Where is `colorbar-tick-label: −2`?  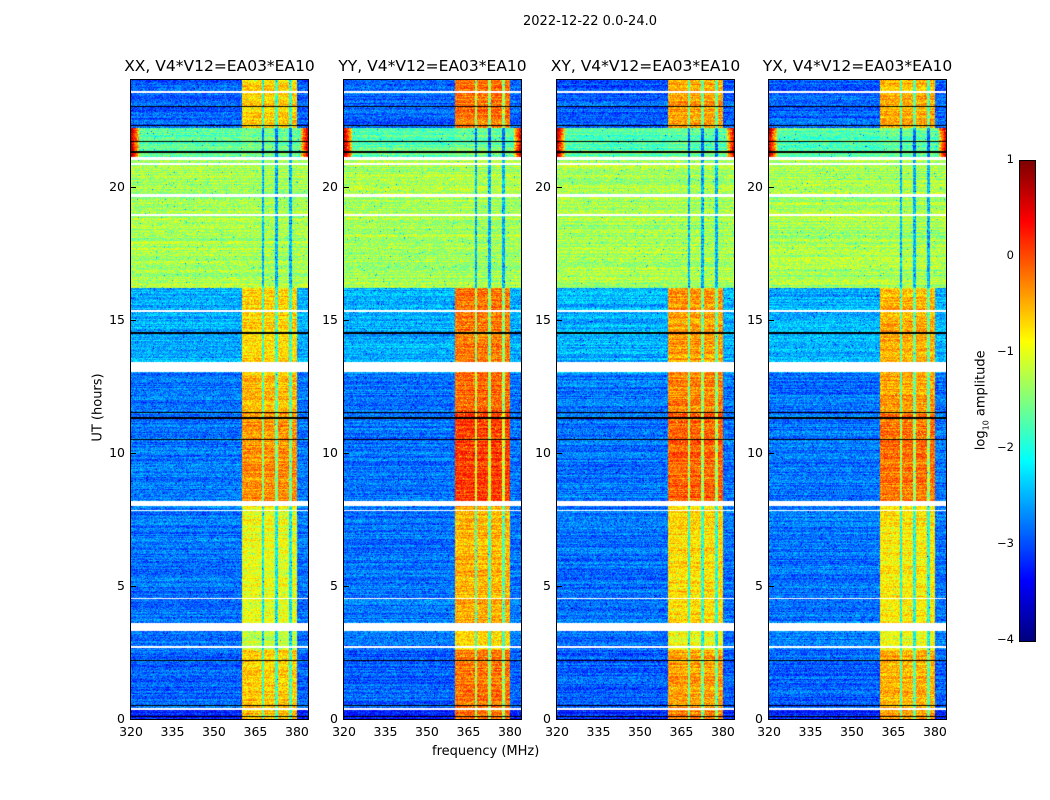 colorbar-tick-label: −2 is located at coordinates (1005, 447).